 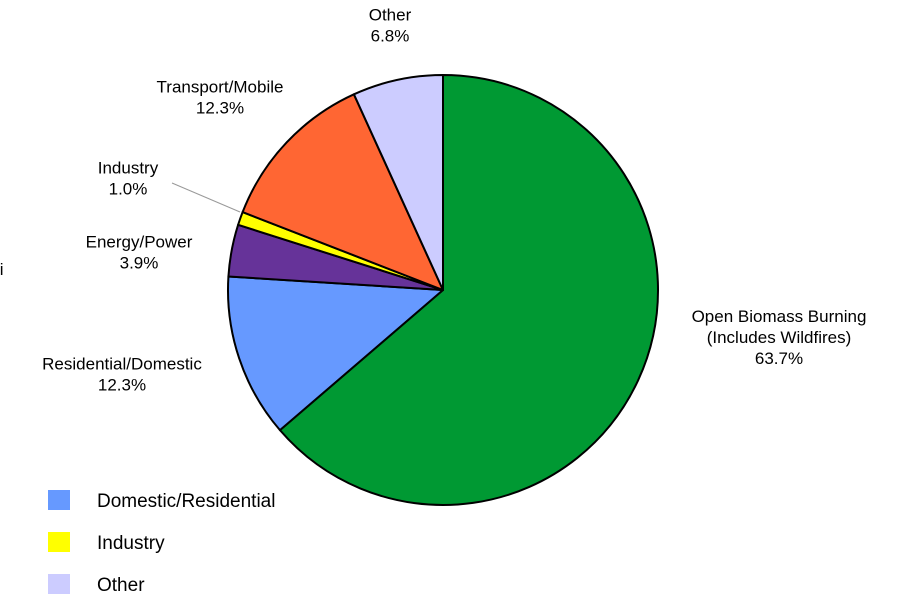 I want to click on slice-name-other: Other, so click(x=390, y=15).